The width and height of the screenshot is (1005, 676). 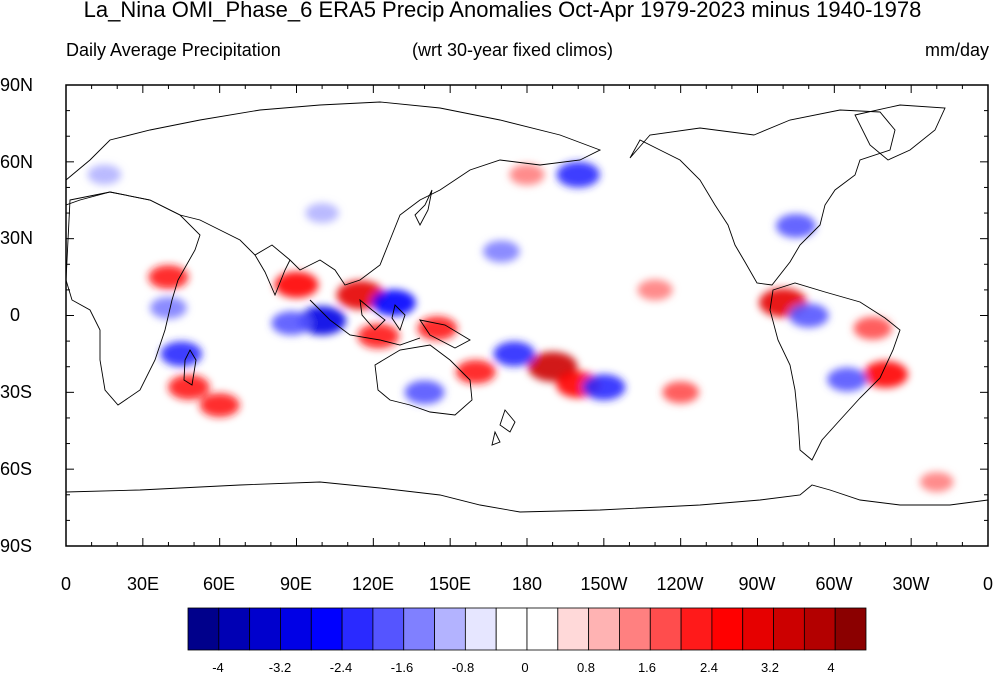 What do you see at coordinates (647, 667) in the screenshot?
I see `colorbar-label: 1.6` at bounding box center [647, 667].